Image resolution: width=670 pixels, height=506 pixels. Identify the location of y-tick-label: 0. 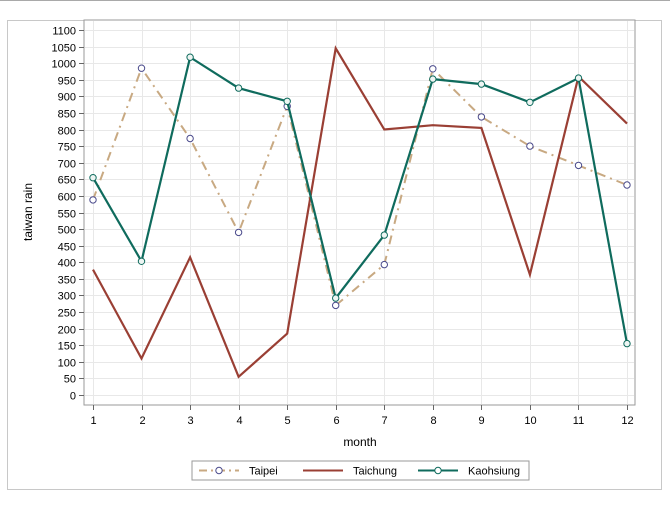
(73, 397).